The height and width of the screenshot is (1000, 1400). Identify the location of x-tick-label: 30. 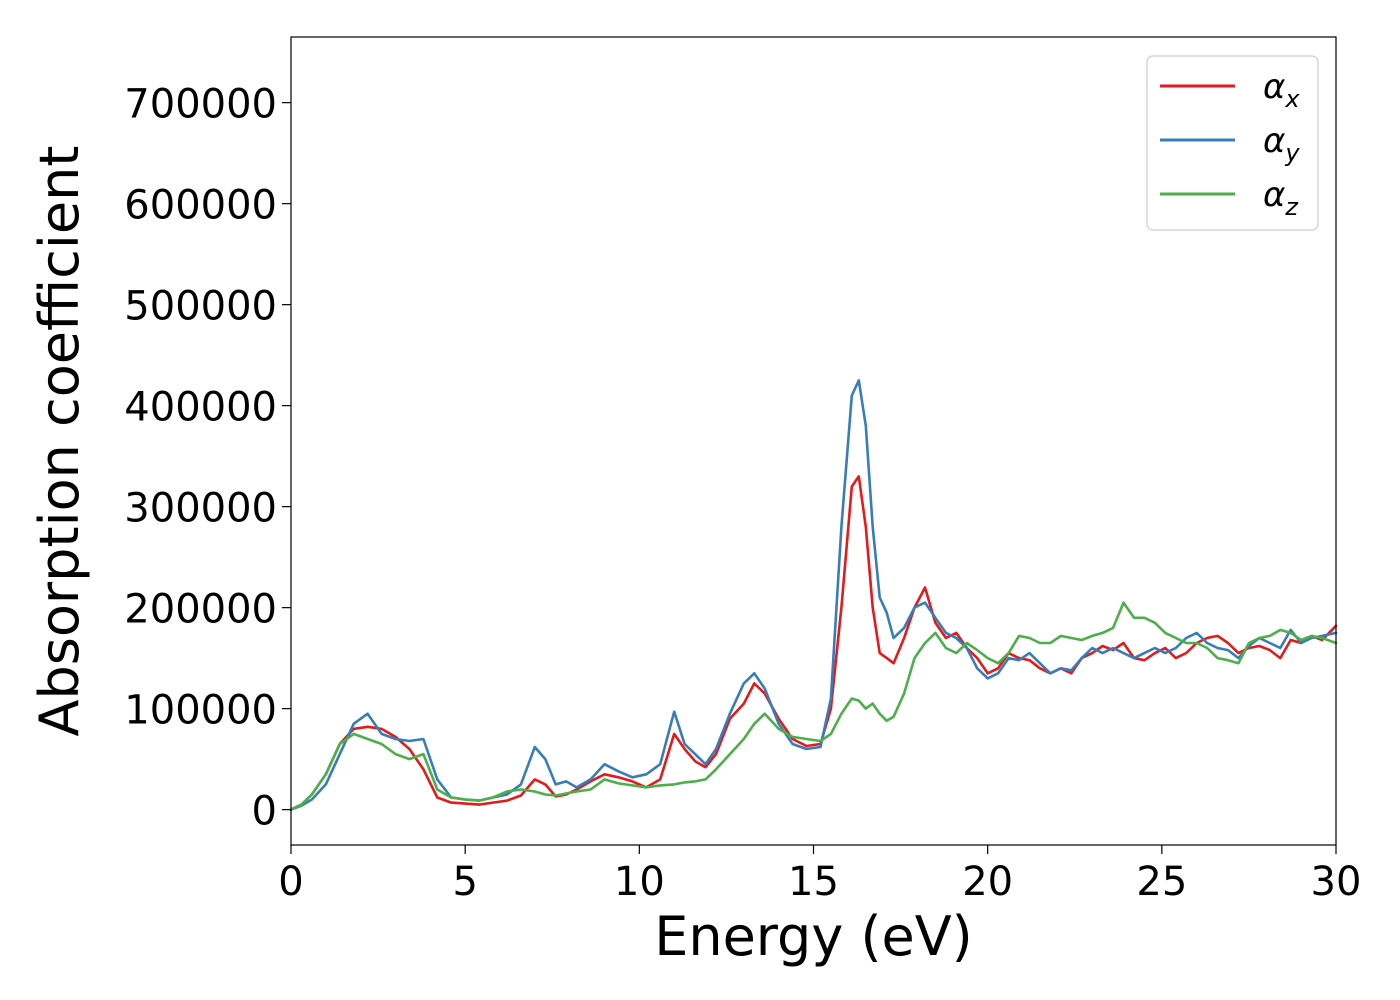
(1336, 882).